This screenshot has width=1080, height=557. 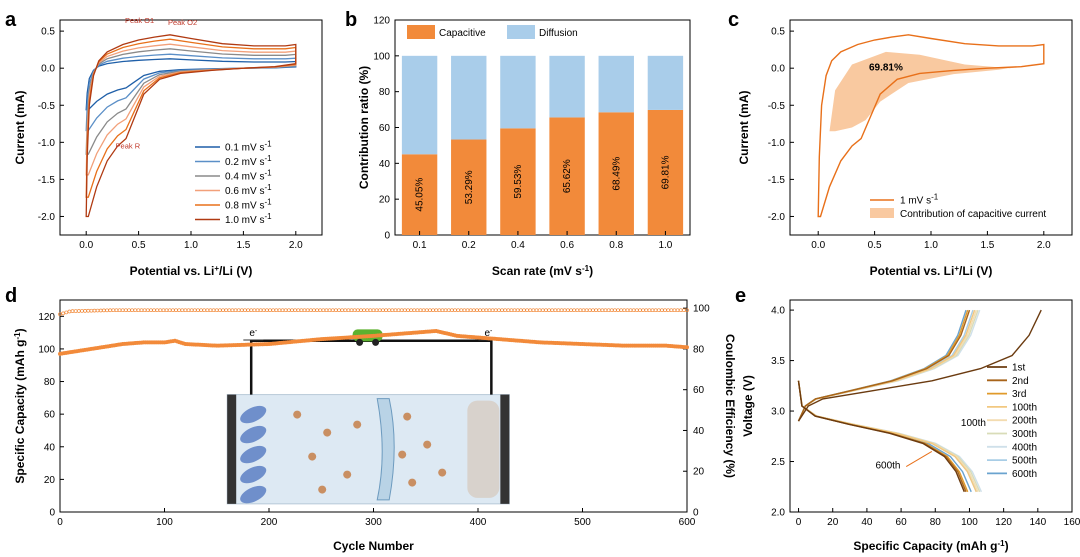 What do you see at coordinates (182, 22) in the screenshot?
I see `panel-a-peak-o2: Peak O2` at bounding box center [182, 22].